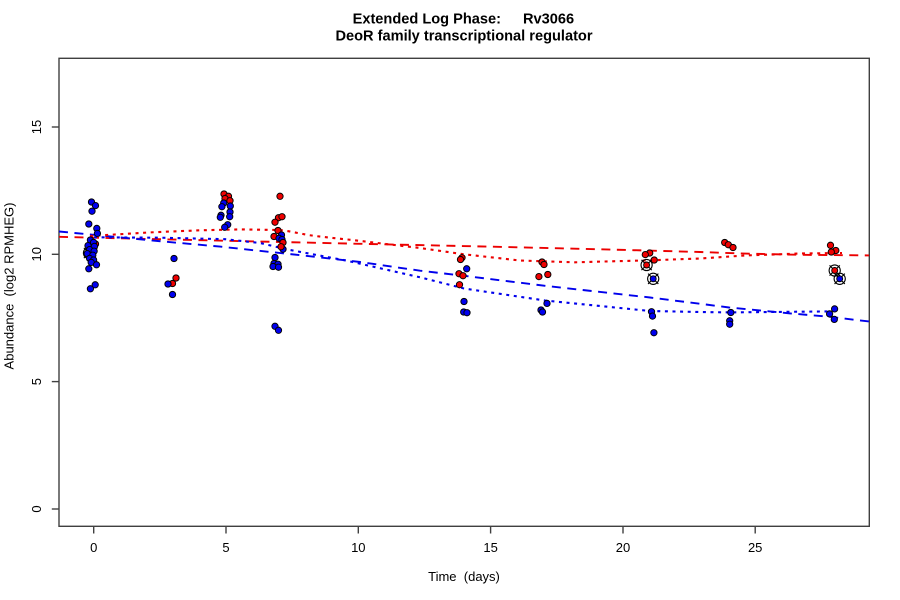 This screenshot has width=900, height=600. What do you see at coordinates (623, 547) in the screenshot?
I see `svg-text: 20` at bounding box center [623, 547].